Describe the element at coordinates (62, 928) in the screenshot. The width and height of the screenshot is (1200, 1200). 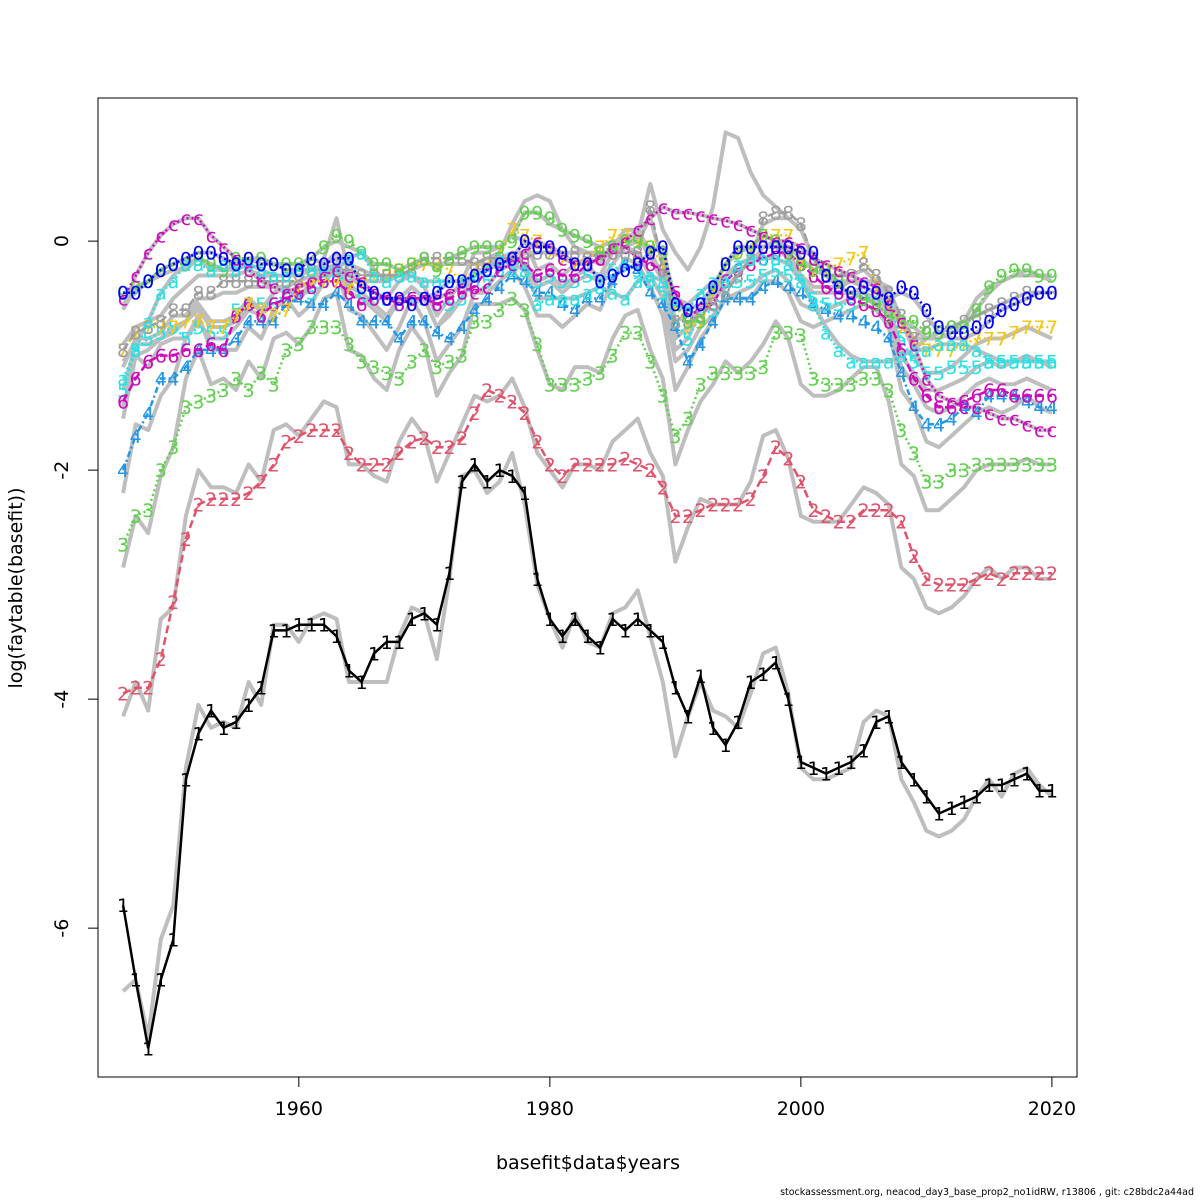
I see `y-tick-label: -6` at that location.